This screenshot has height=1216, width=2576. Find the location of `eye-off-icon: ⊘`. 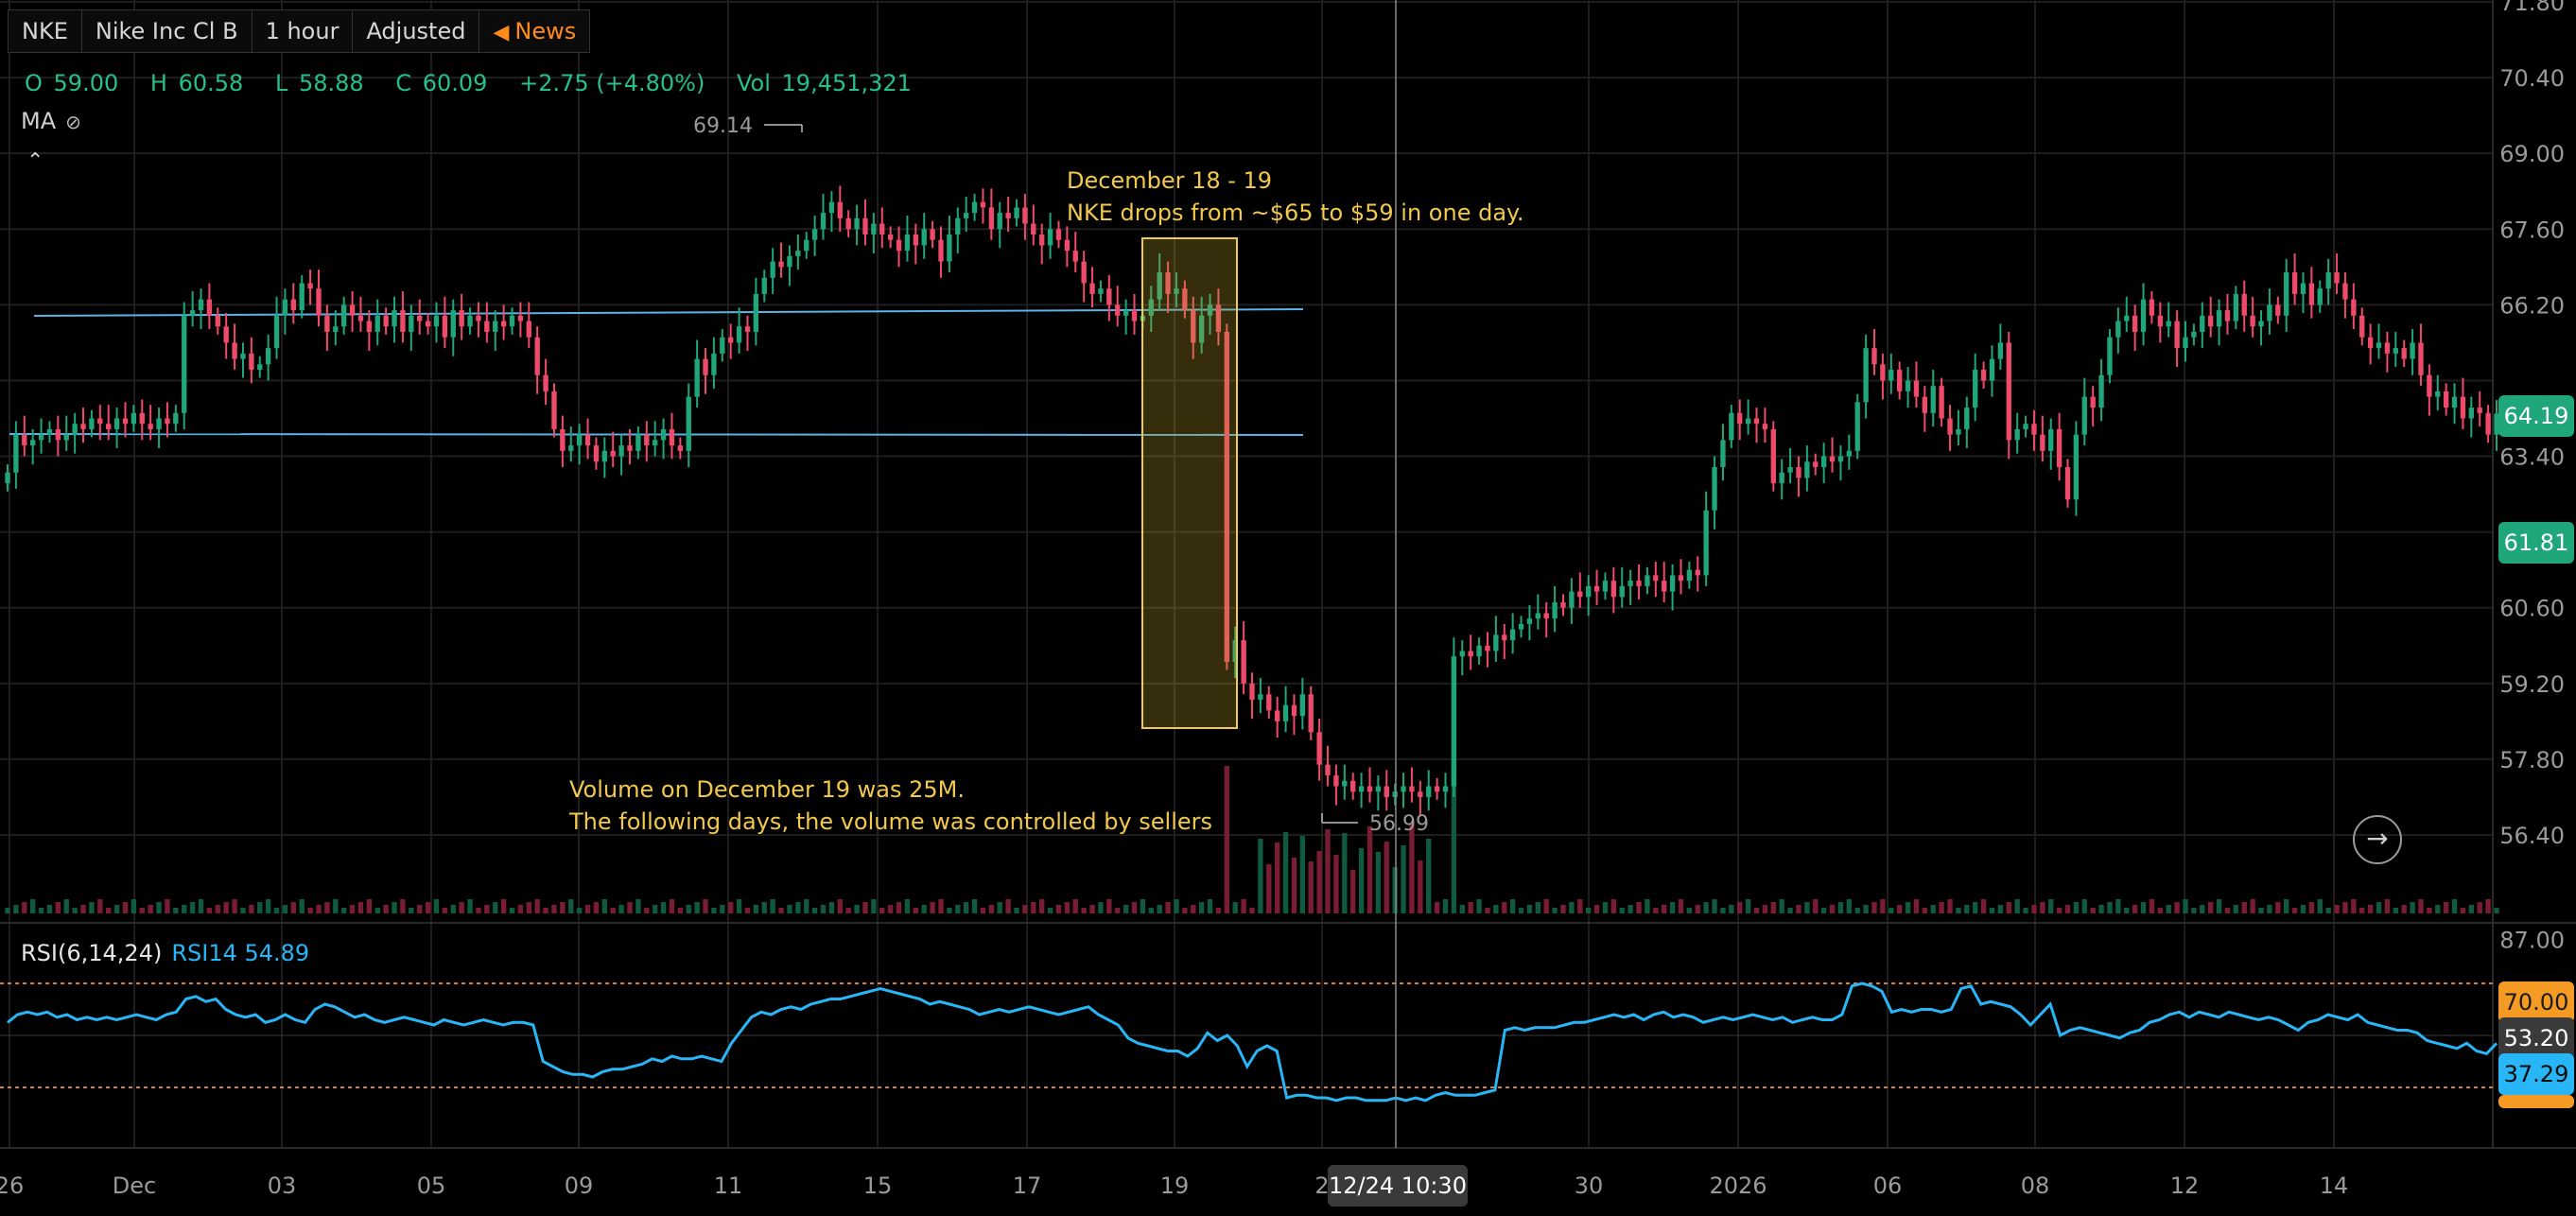

eye-off-icon: ⊘ is located at coordinates (73, 122).